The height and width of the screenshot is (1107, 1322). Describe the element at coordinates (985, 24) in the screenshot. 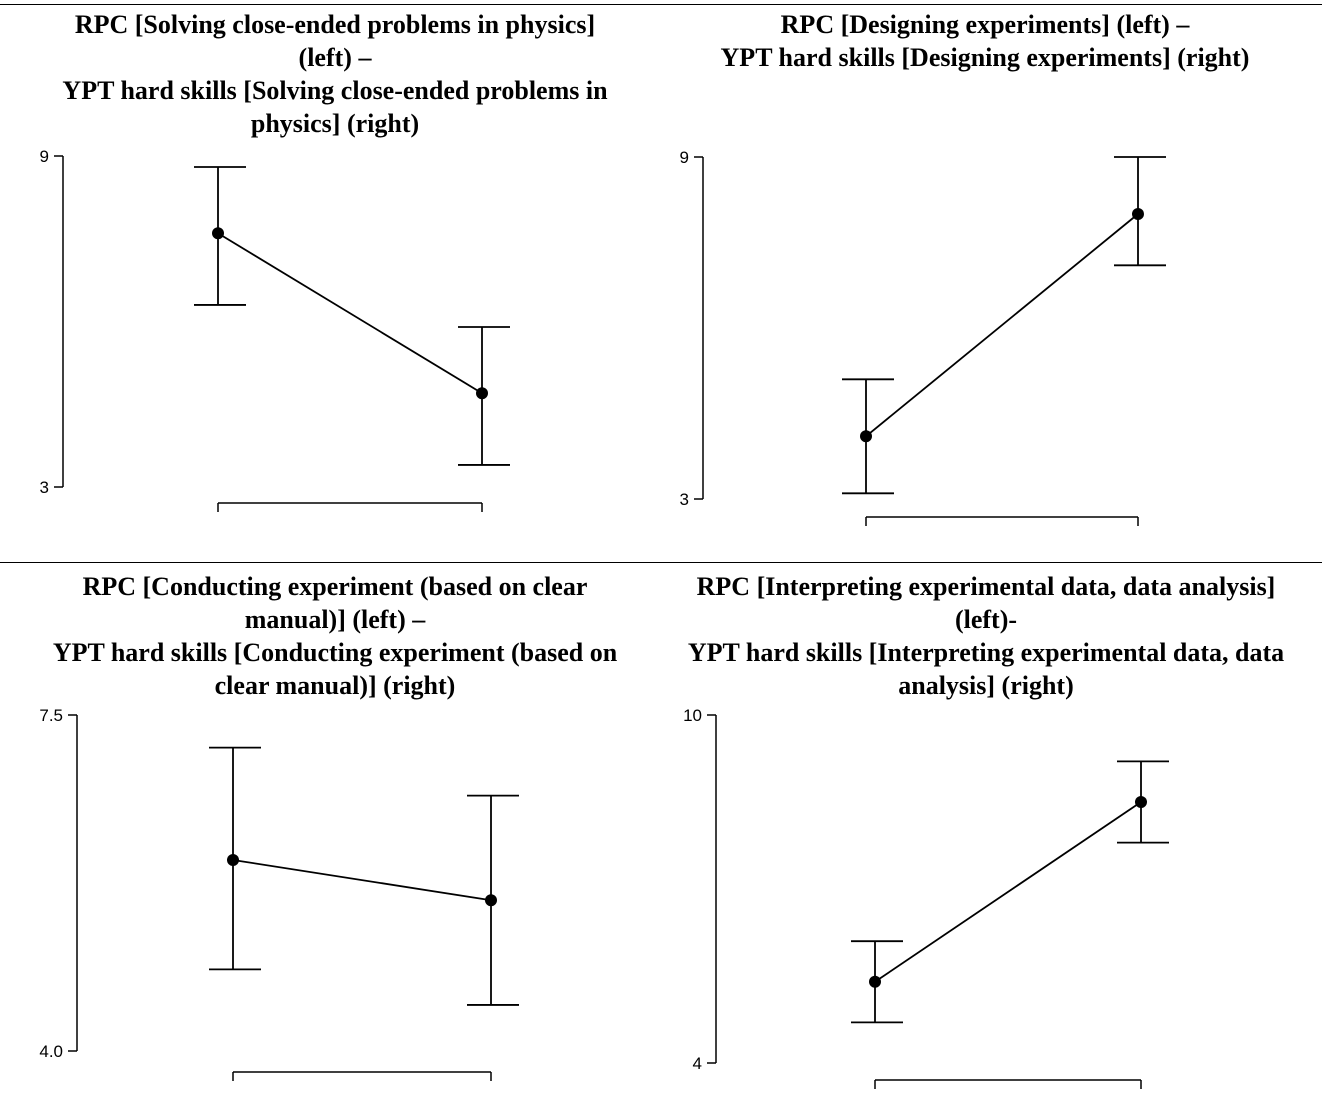

I see `chart-title-line: RPC [Designing experiments] (left) –` at that location.